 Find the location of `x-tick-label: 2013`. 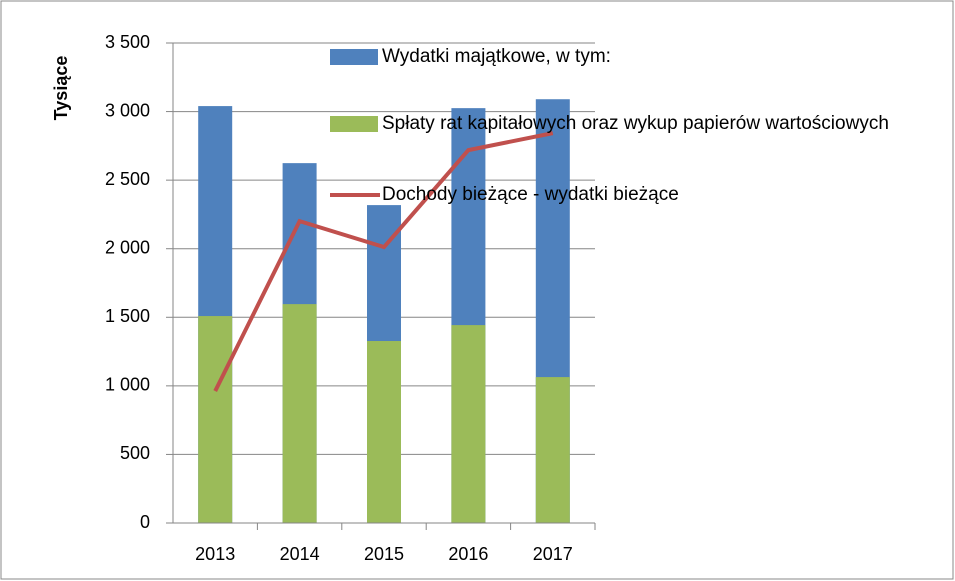

x-tick-label: 2013 is located at coordinates (215, 554).